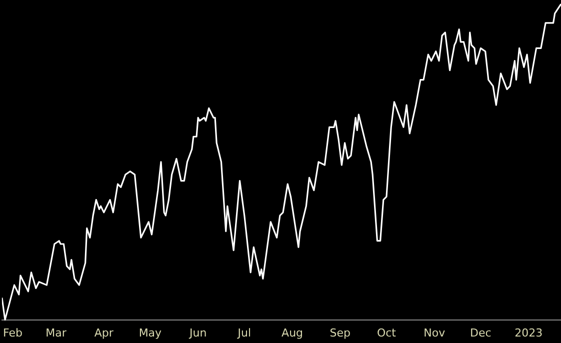 This screenshot has height=343, width=561. What do you see at coordinates (435, 333) in the screenshot?
I see `x-tick-label: Nov` at bounding box center [435, 333].